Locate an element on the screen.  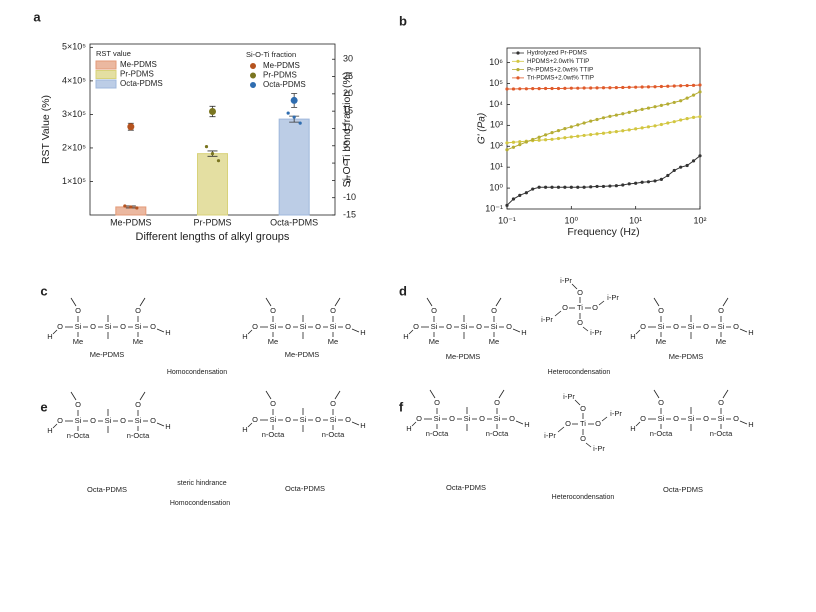
legend-label: Pr-PDMS+2.0wt% TTIP is located at coordinates (560, 69).